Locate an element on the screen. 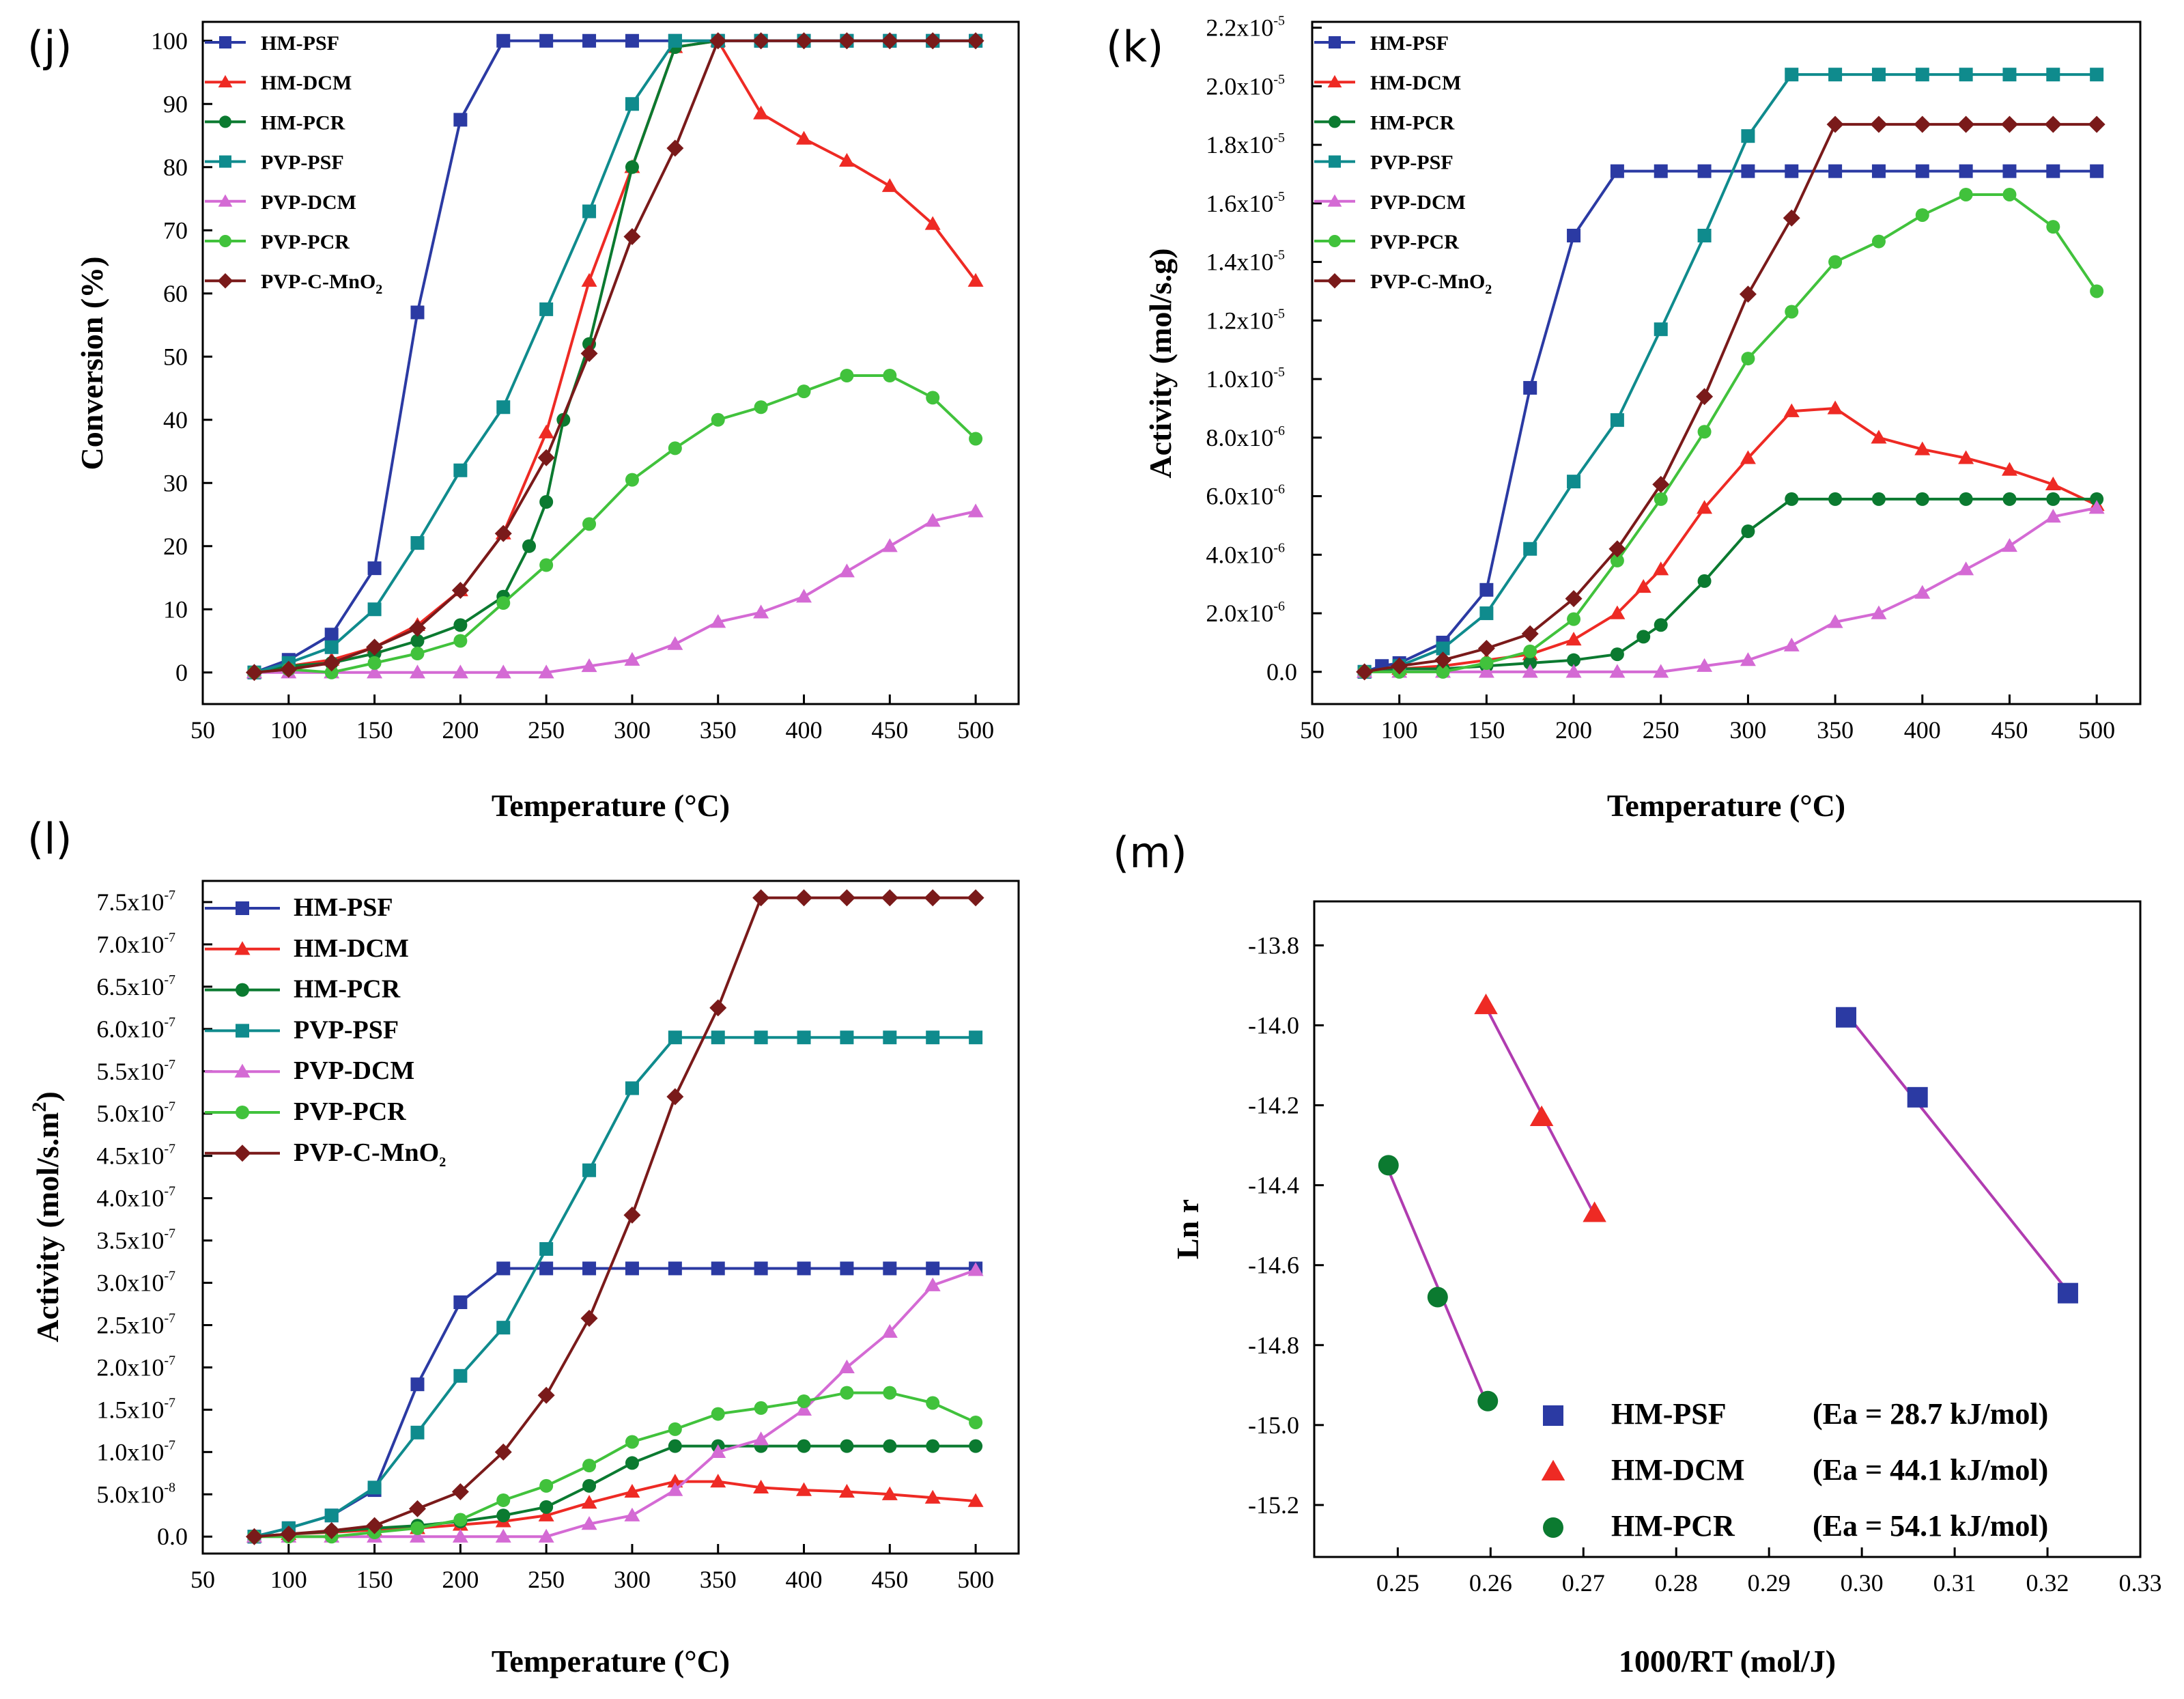  y-tick-label: 1.5x10⁻⁷ is located at coordinates (135, 1409).